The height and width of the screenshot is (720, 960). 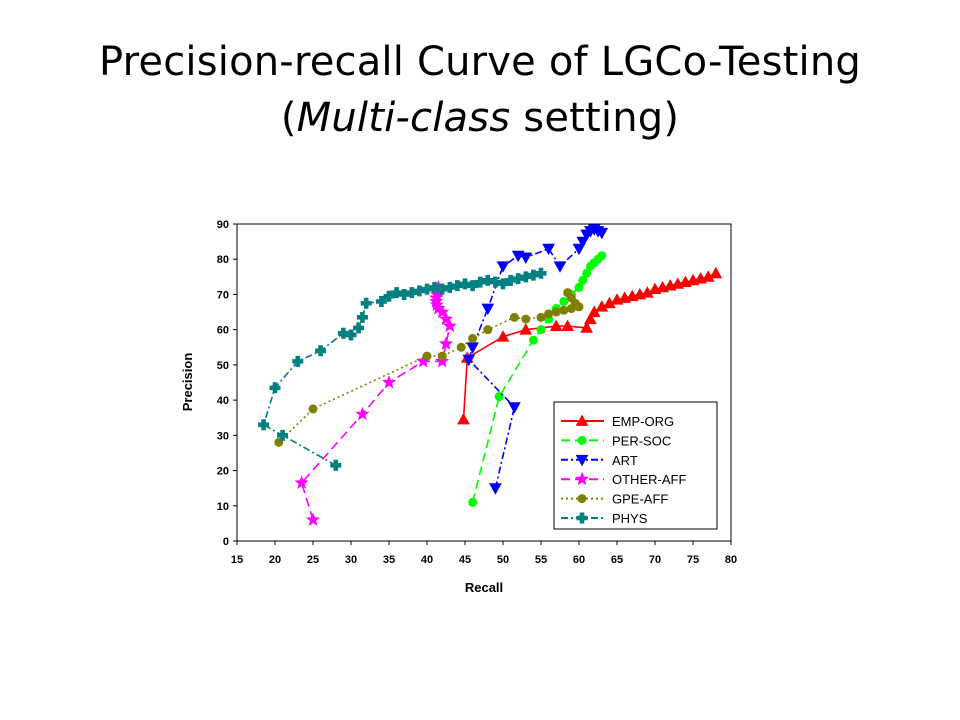 I want to click on title-line-2: (Multi-class setting), so click(x=480, y=118).